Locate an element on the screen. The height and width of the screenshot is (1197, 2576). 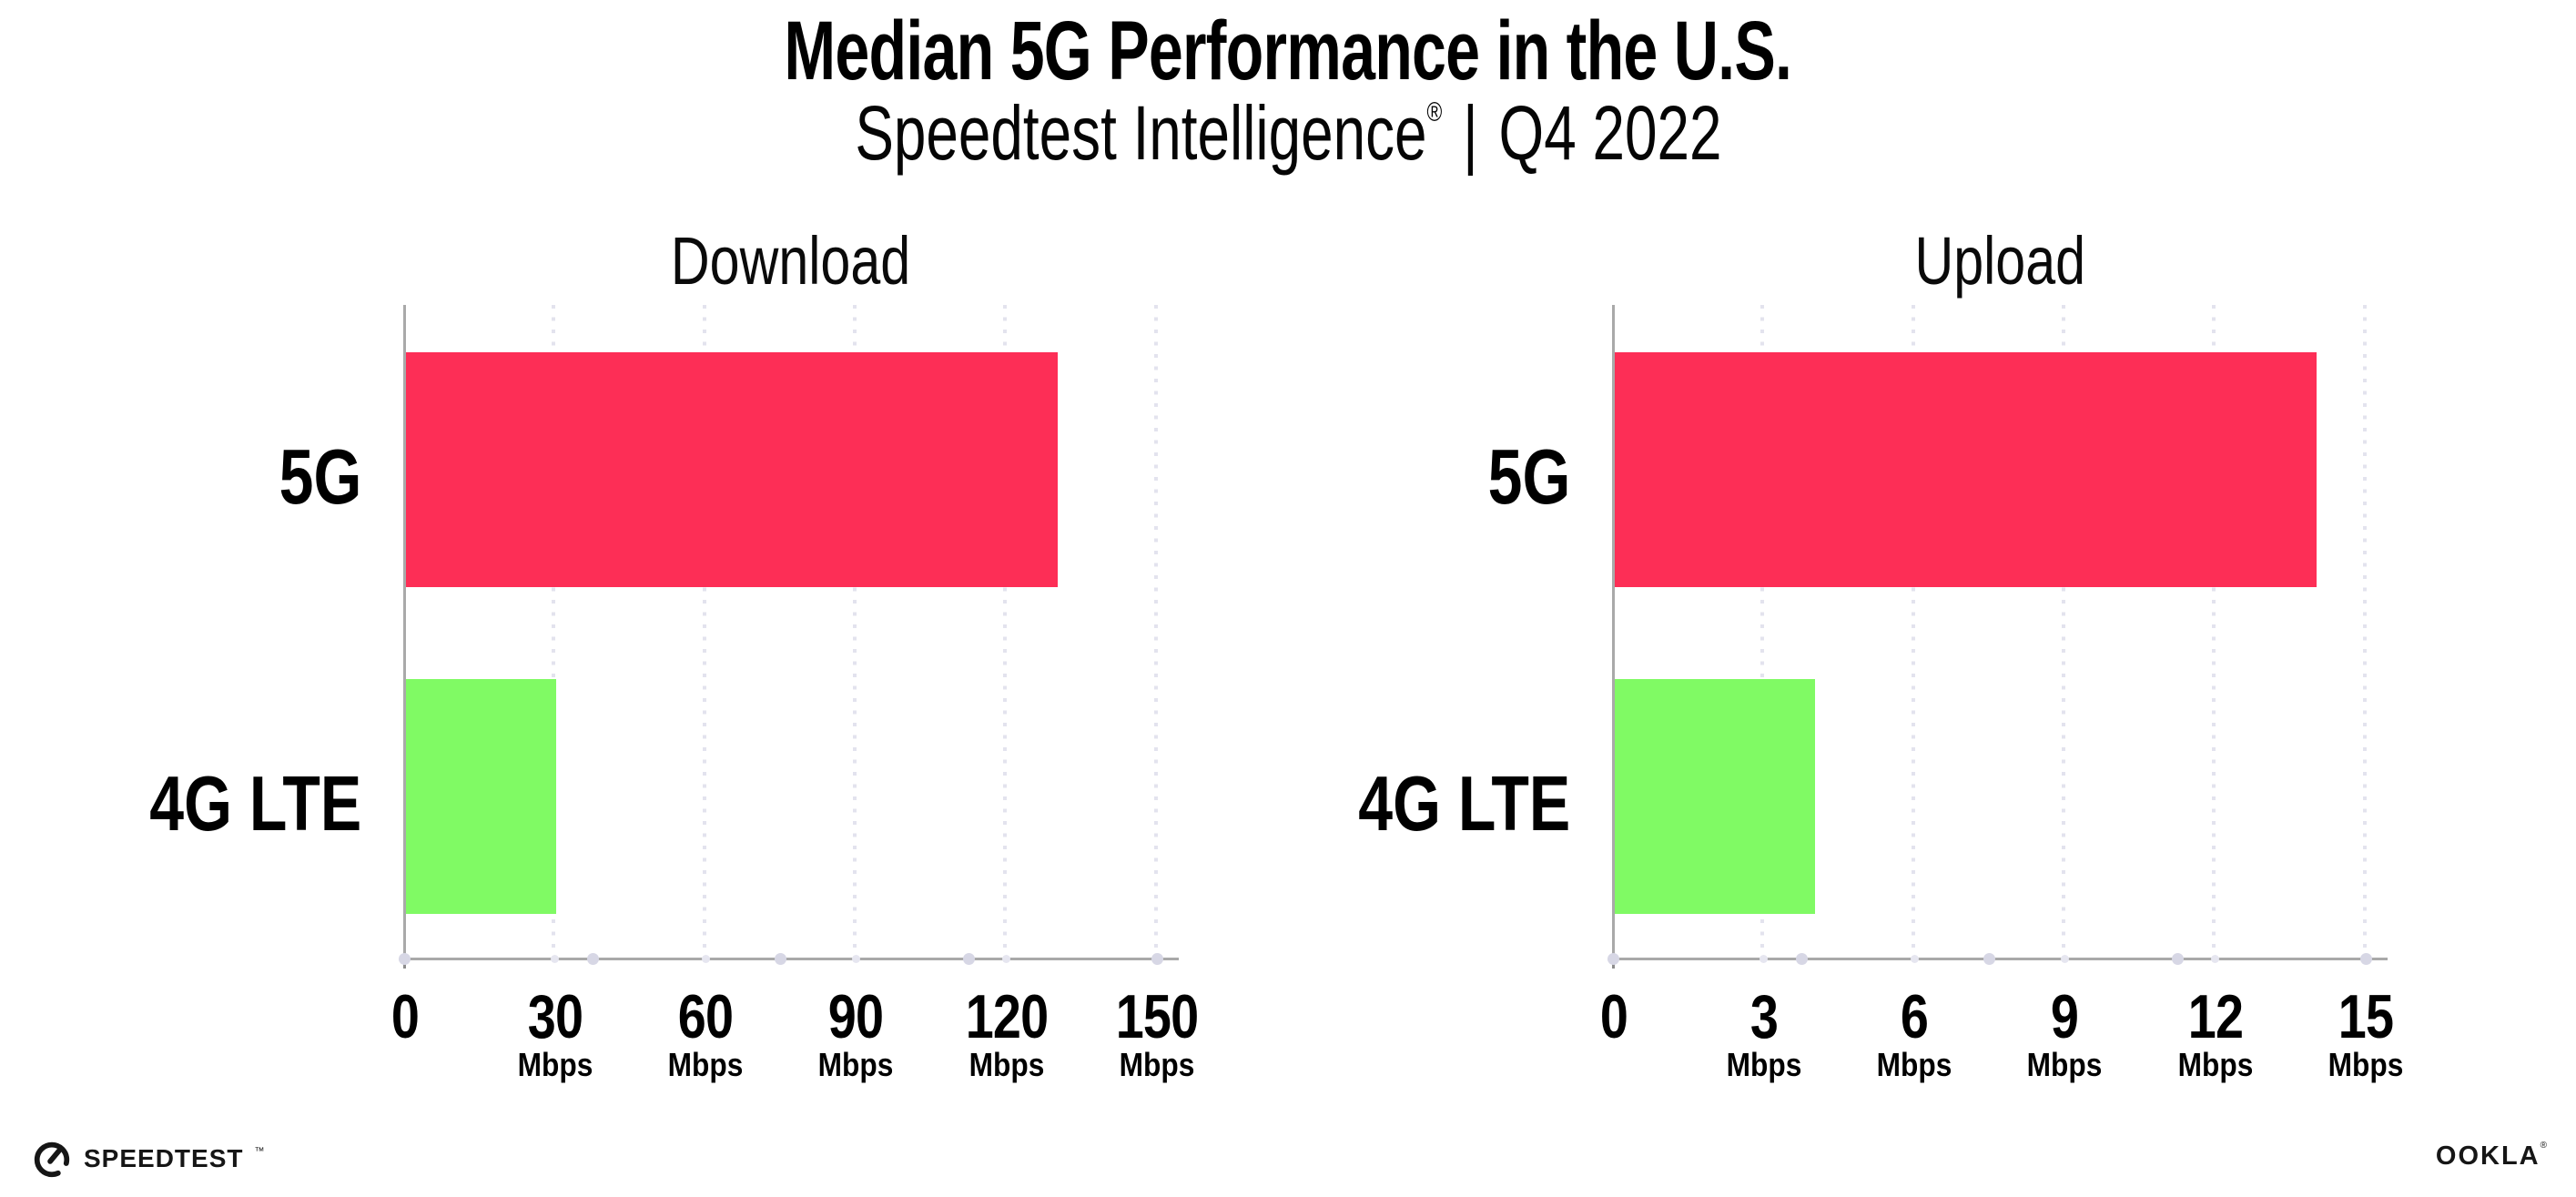
x-tick-unit-9: Mbps is located at coordinates (2064, 1065).